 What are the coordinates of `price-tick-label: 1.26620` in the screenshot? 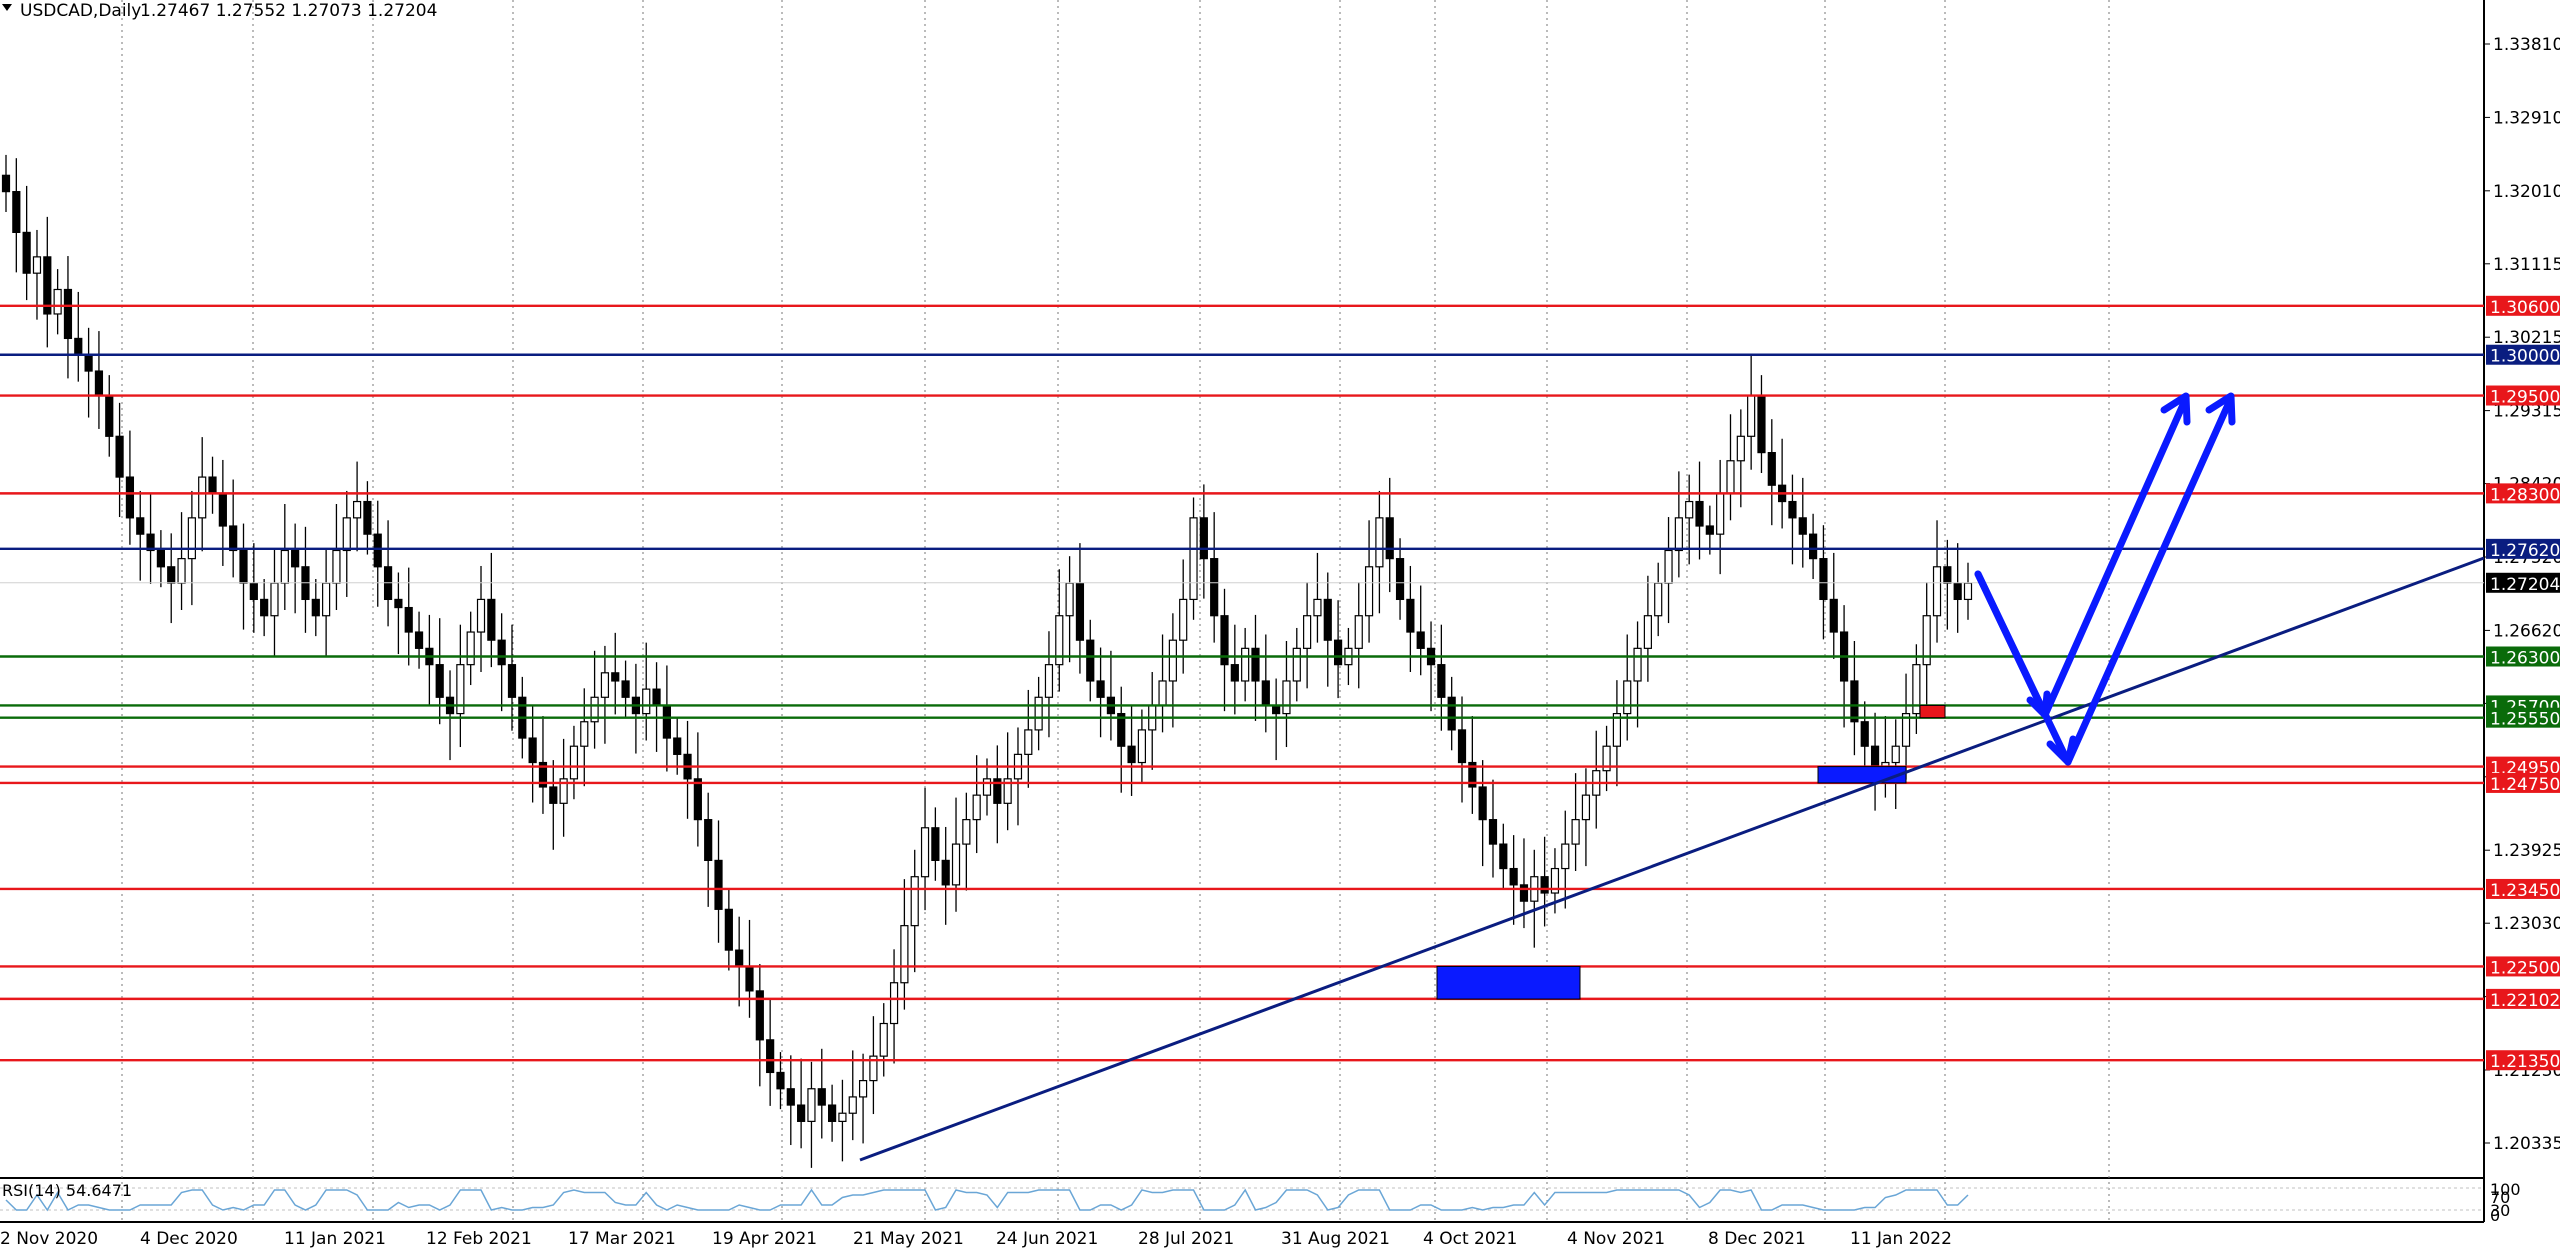 It's located at (2526, 631).